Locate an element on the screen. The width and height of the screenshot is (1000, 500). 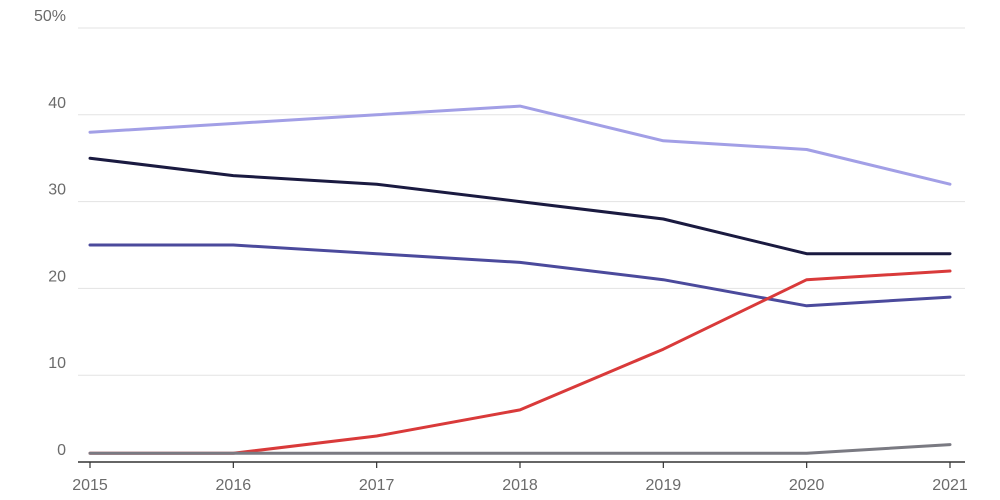
x-tick-label: 2021 is located at coordinates (950, 485).